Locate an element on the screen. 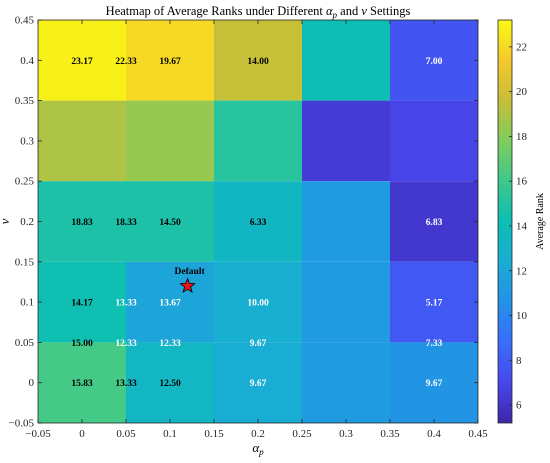 The image size is (550, 463). cell-value-label: 6.33 is located at coordinates (258, 223).